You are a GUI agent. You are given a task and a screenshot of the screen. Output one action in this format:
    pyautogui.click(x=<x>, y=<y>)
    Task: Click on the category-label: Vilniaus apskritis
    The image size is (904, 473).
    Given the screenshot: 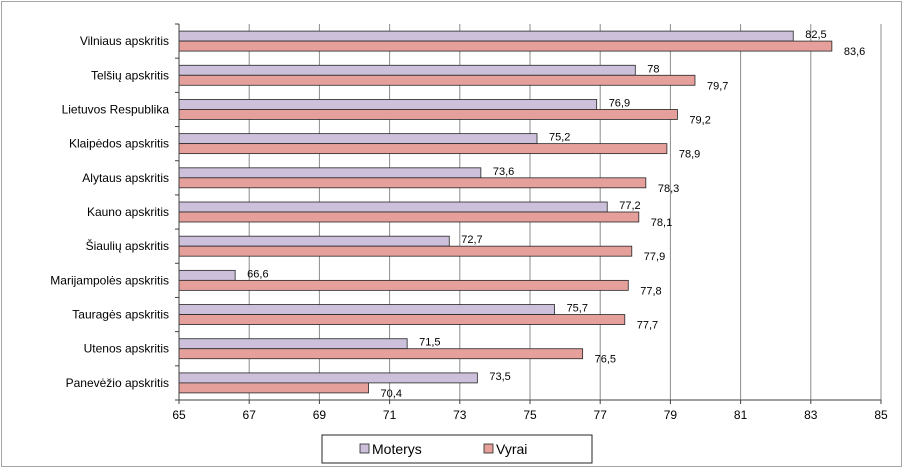 What is the action you would take?
    pyautogui.click(x=124, y=41)
    